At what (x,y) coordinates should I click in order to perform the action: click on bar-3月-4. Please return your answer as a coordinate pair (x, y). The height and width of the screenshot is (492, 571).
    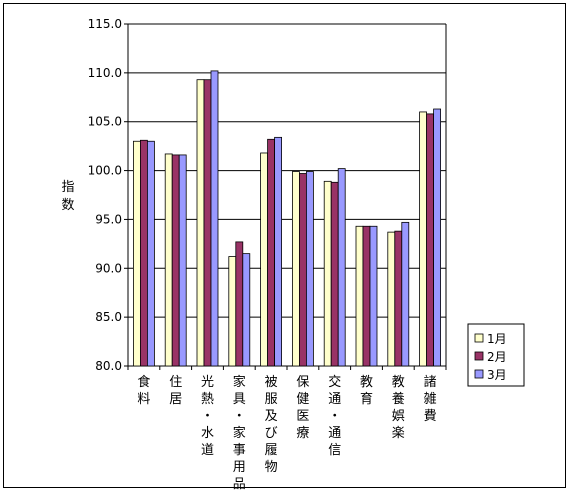
    Looking at the image, I should click on (278, 251).